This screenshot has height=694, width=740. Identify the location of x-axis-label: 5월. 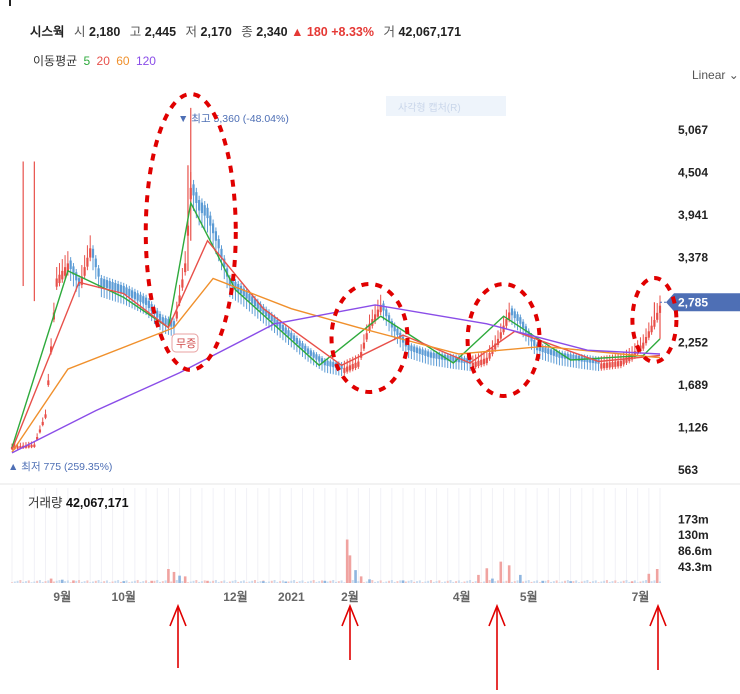
(529, 596).